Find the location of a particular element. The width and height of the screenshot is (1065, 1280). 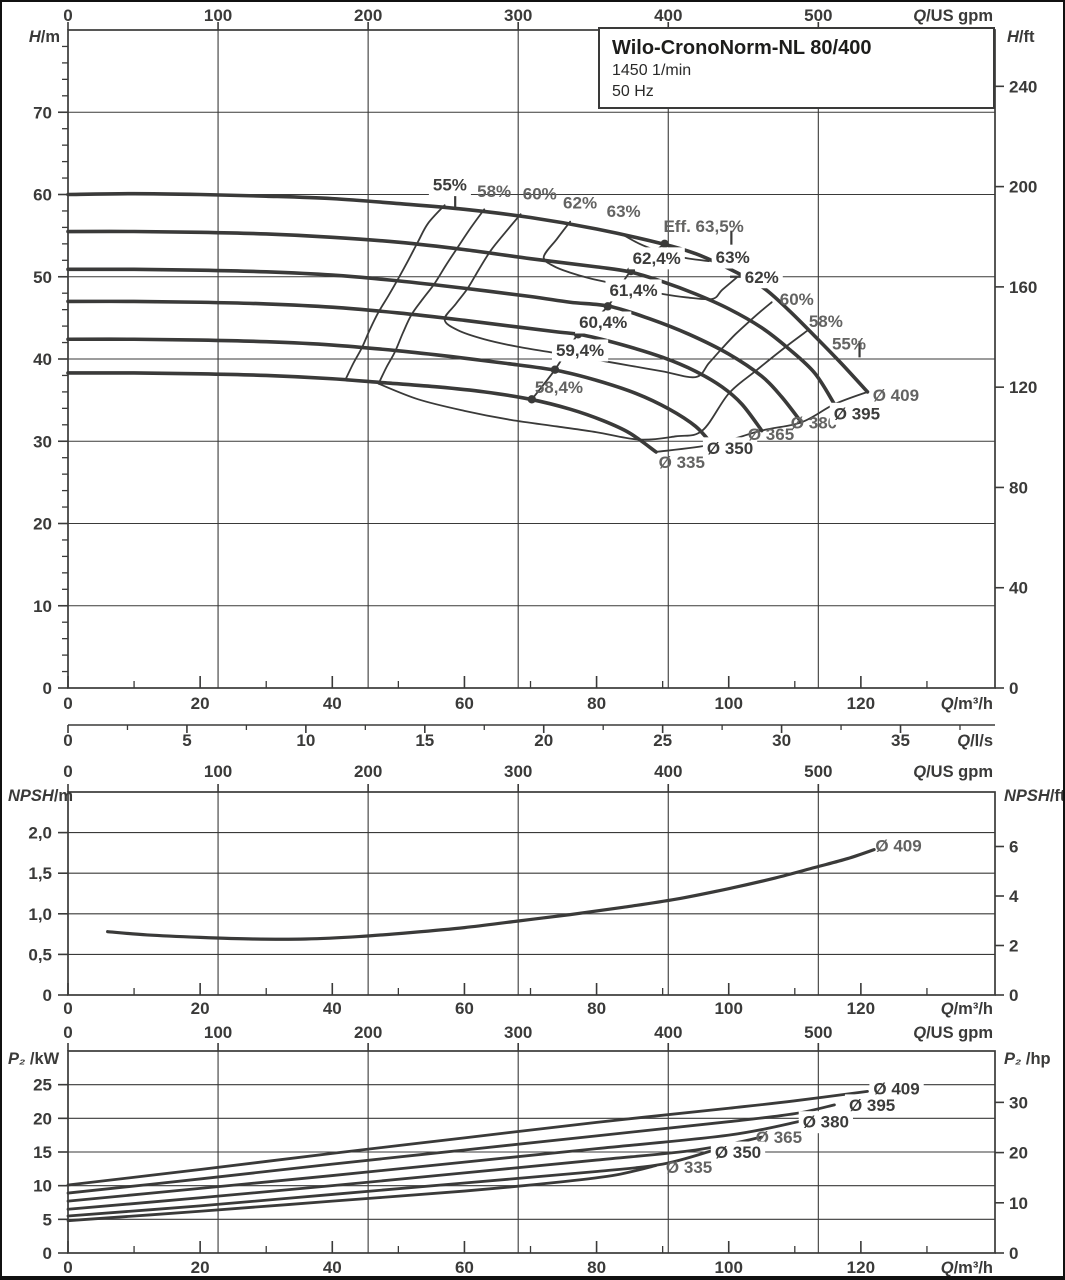

tick-label-right: 200 is located at coordinates (1023, 187).